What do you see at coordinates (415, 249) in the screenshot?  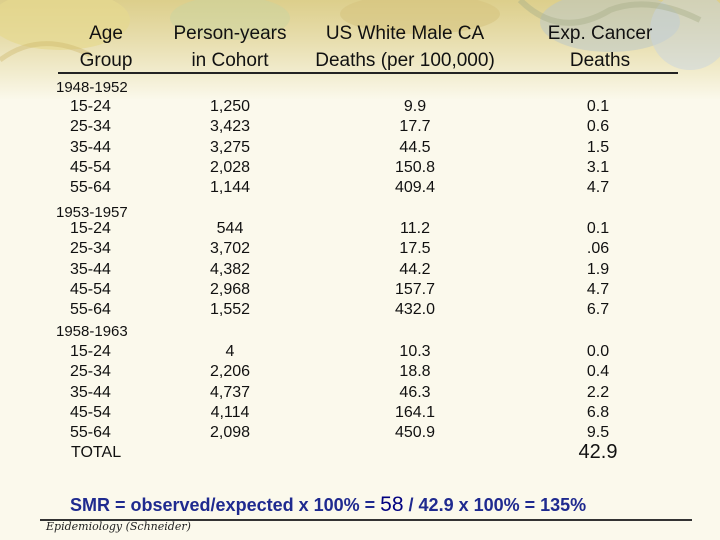 I see `rate-cell: 17.5` at bounding box center [415, 249].